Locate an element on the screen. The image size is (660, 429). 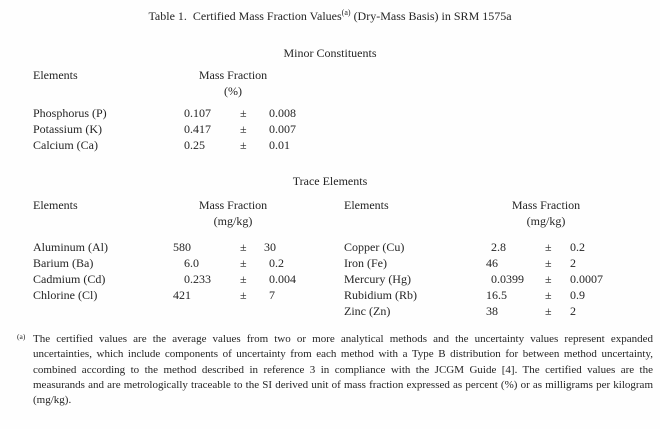
table-row: Chlorine (Cl) 421 ±7 is located at coordinates (178, 295).